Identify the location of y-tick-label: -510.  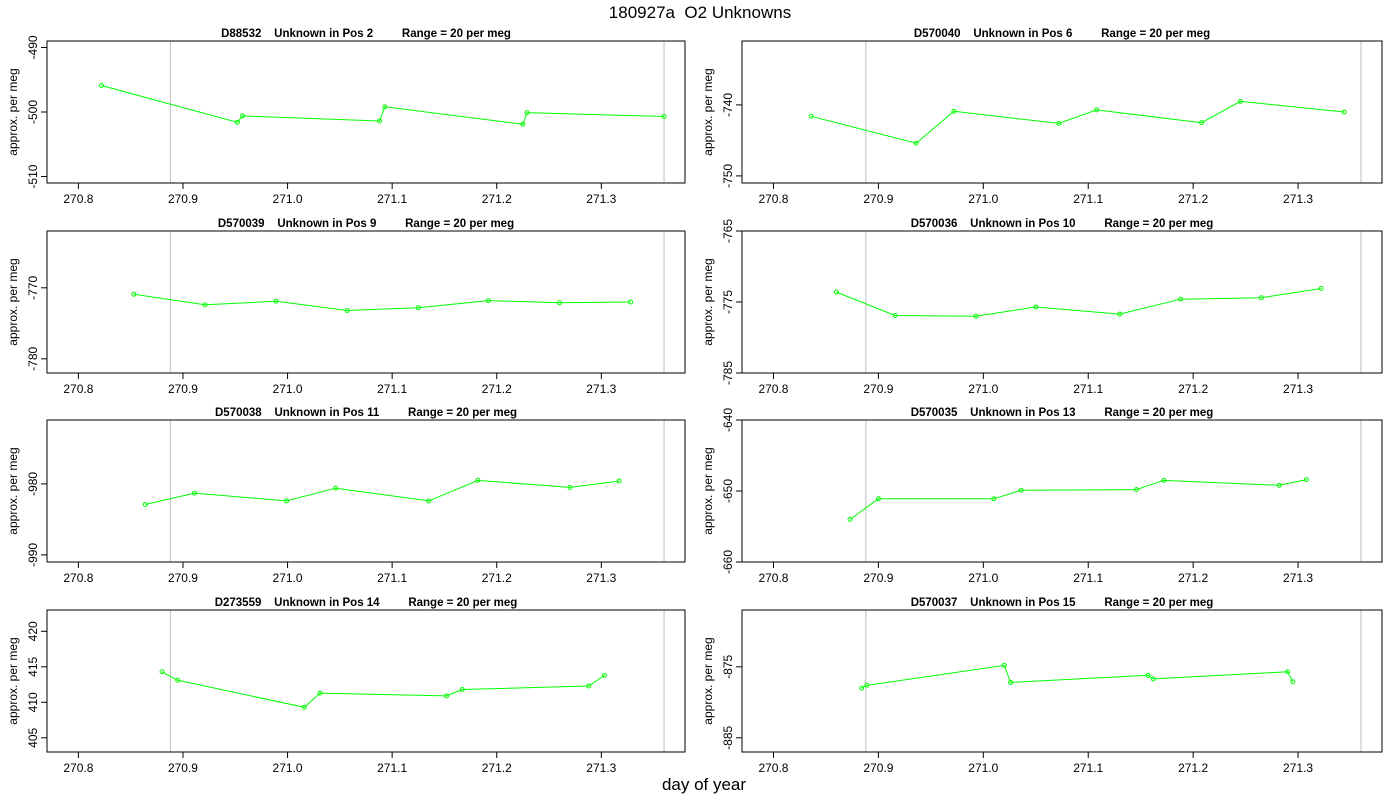
(33, 176).